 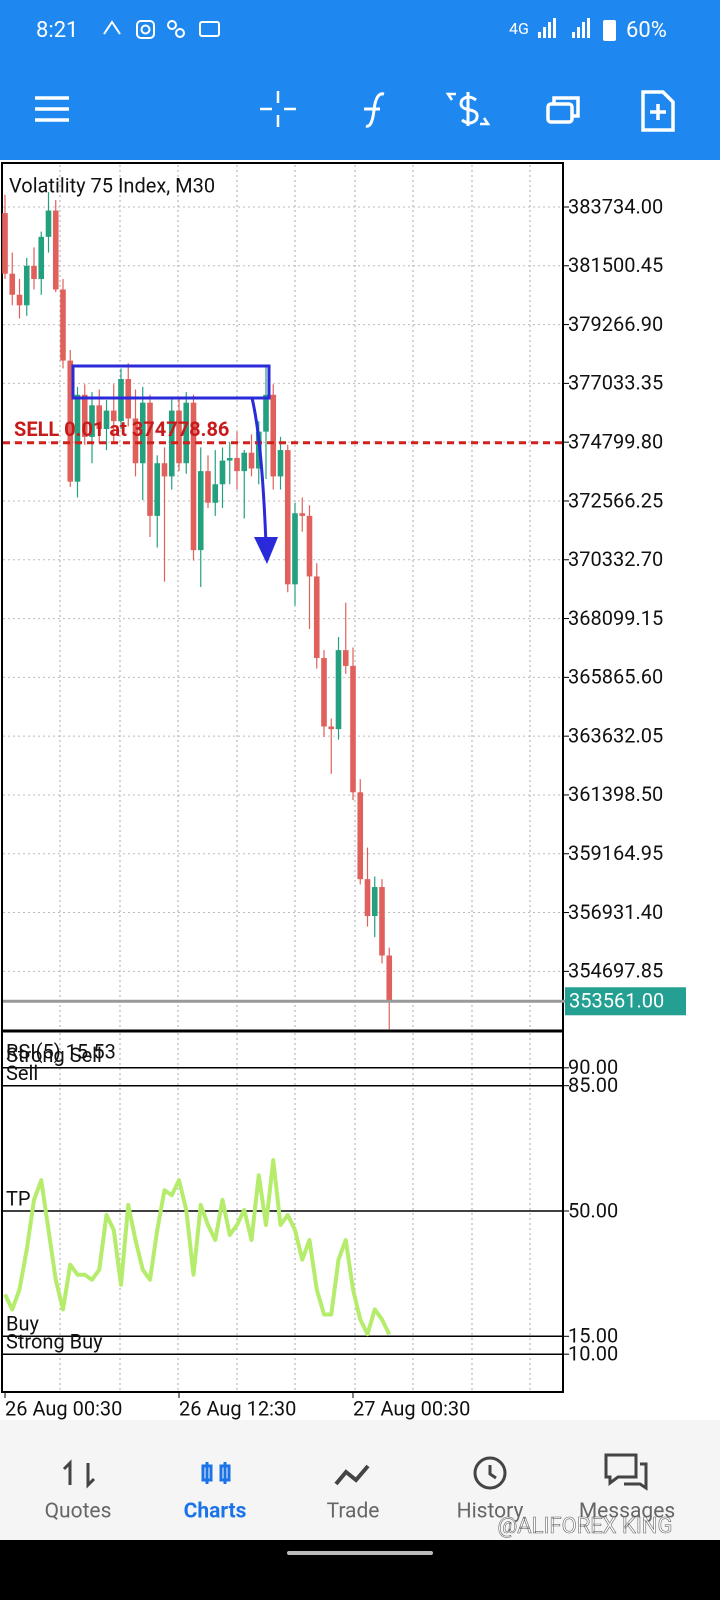 What do you see at coordinates (78, 1512) in the screenshot?
I see `nav-tab: Quotes` at bounding box center [78, 1512].